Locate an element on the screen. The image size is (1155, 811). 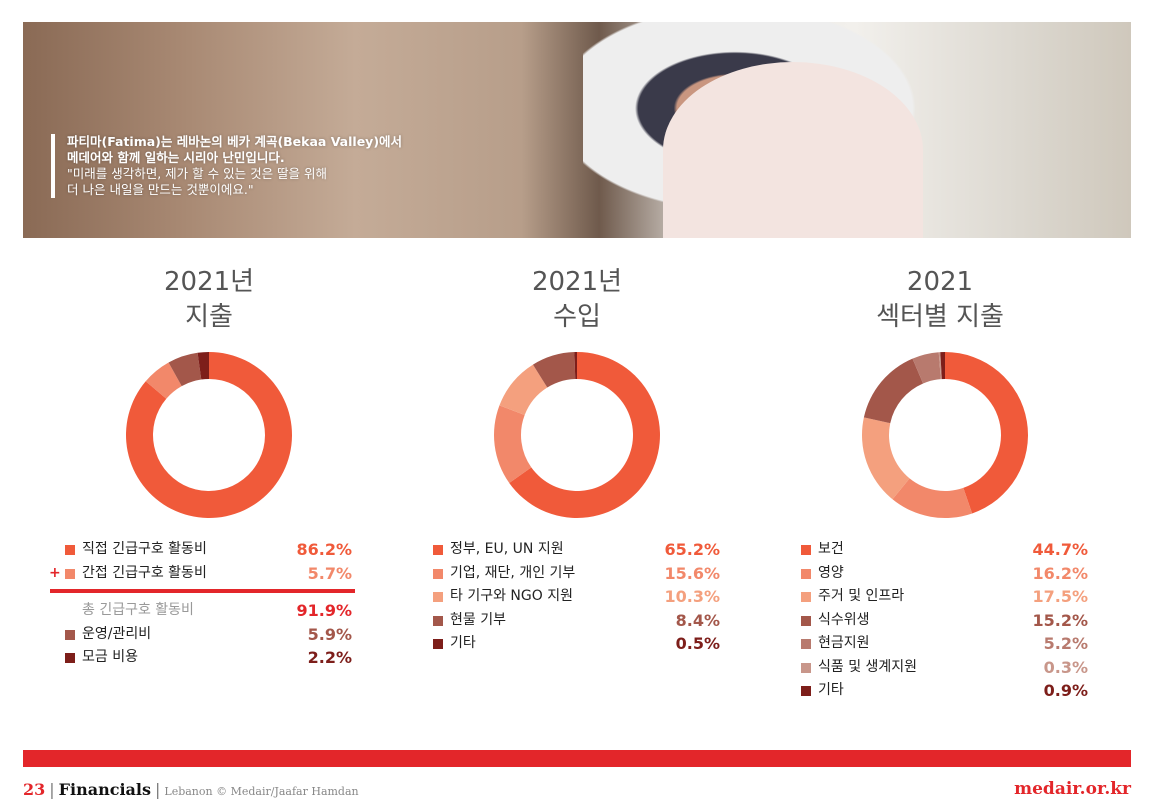
legend-row: 운영/관리비 5.9% is located at coordinates (208, 635).